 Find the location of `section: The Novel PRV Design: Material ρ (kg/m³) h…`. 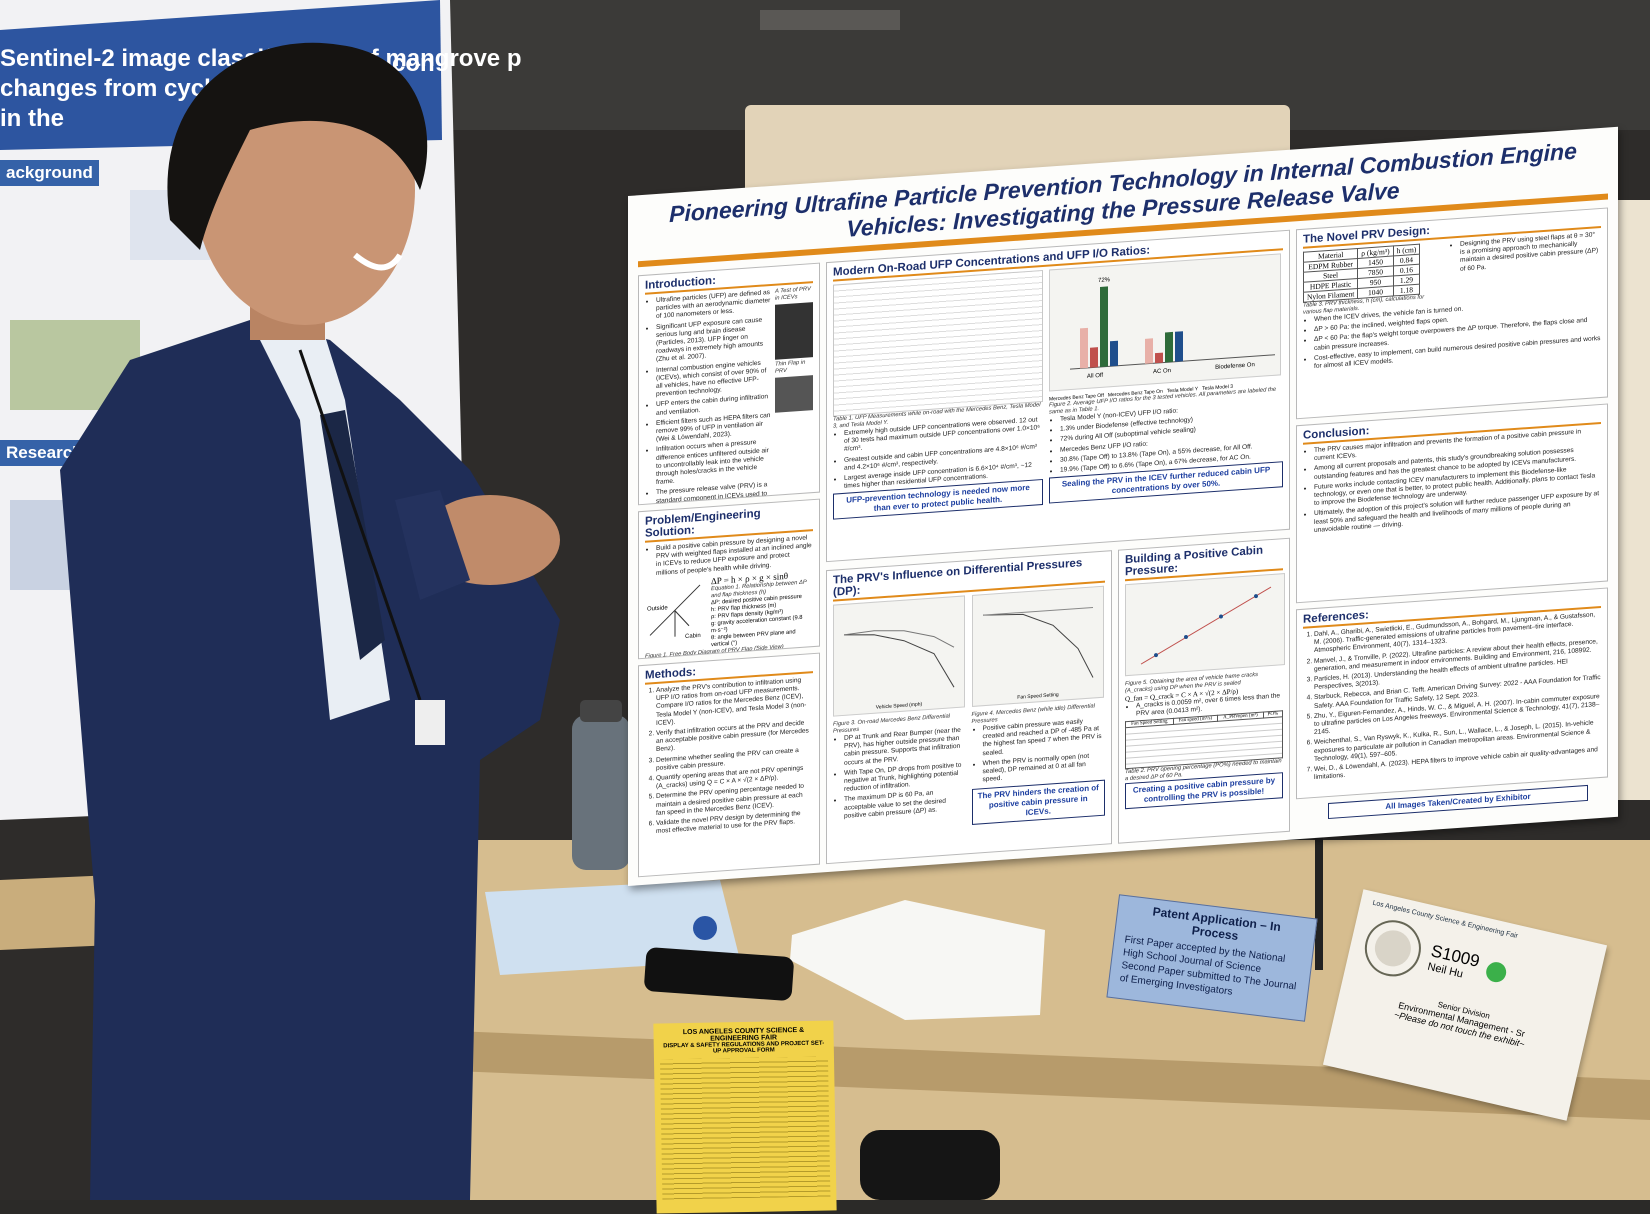

section: The Novel PRV Design: Material ρ (kg/m³) h… is located at coordinates (1452, 313).